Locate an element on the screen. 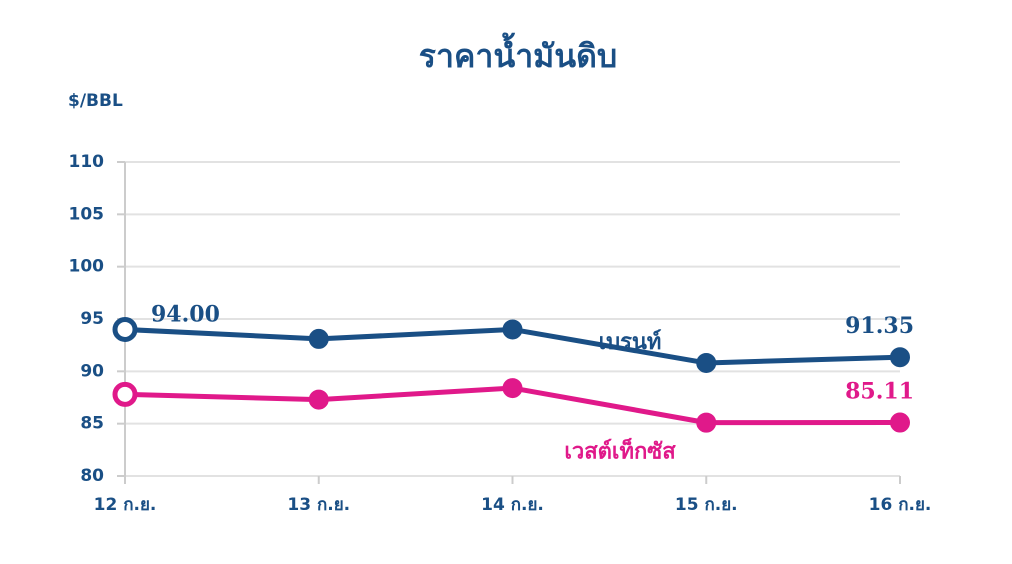  y-tick-label: 90 is located at coordinates (92, 371).